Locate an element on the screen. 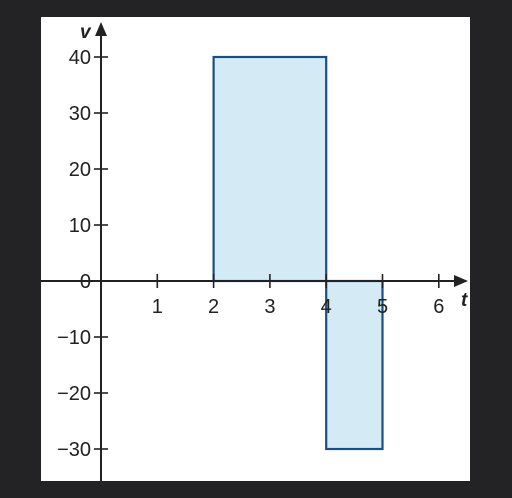  x-tick-label: 3 is located at coordinates (269, 307).